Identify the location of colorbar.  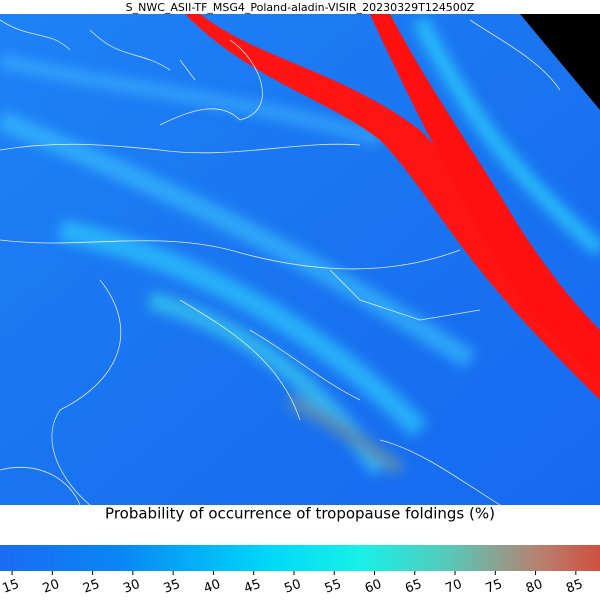
(300, 558).